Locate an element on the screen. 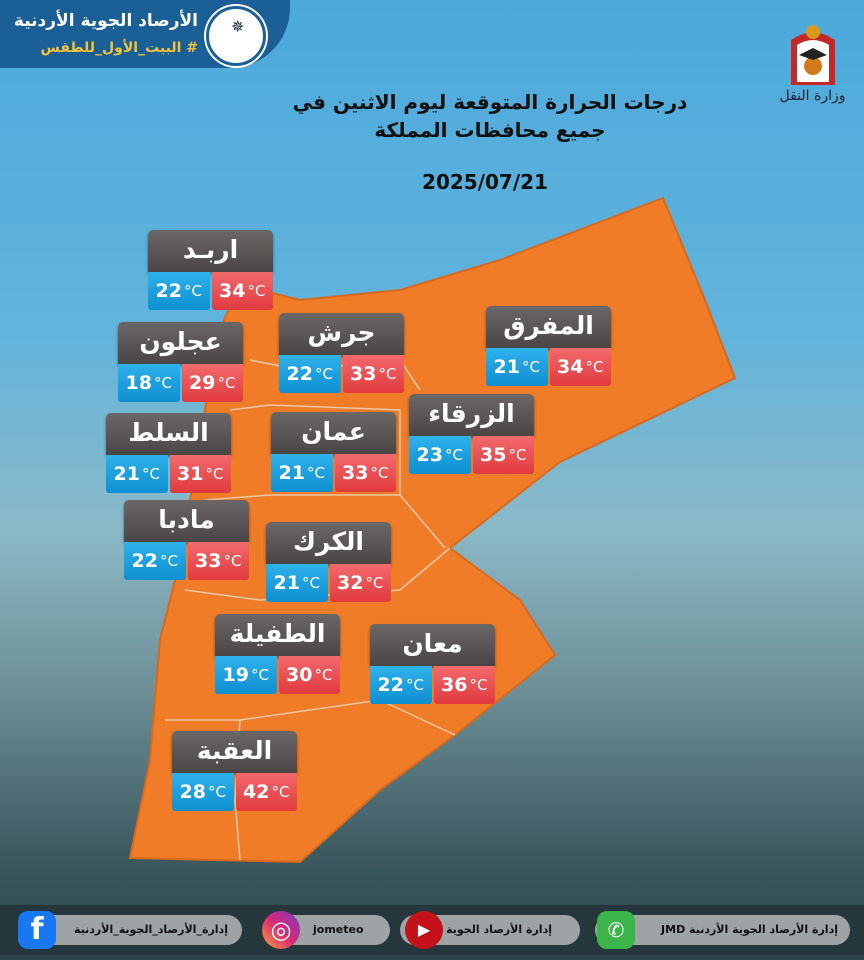 This screenshot has height=960, width=864. governorate-card: الكرك 21 °C 32 °C is located at coordinates (328, 562).